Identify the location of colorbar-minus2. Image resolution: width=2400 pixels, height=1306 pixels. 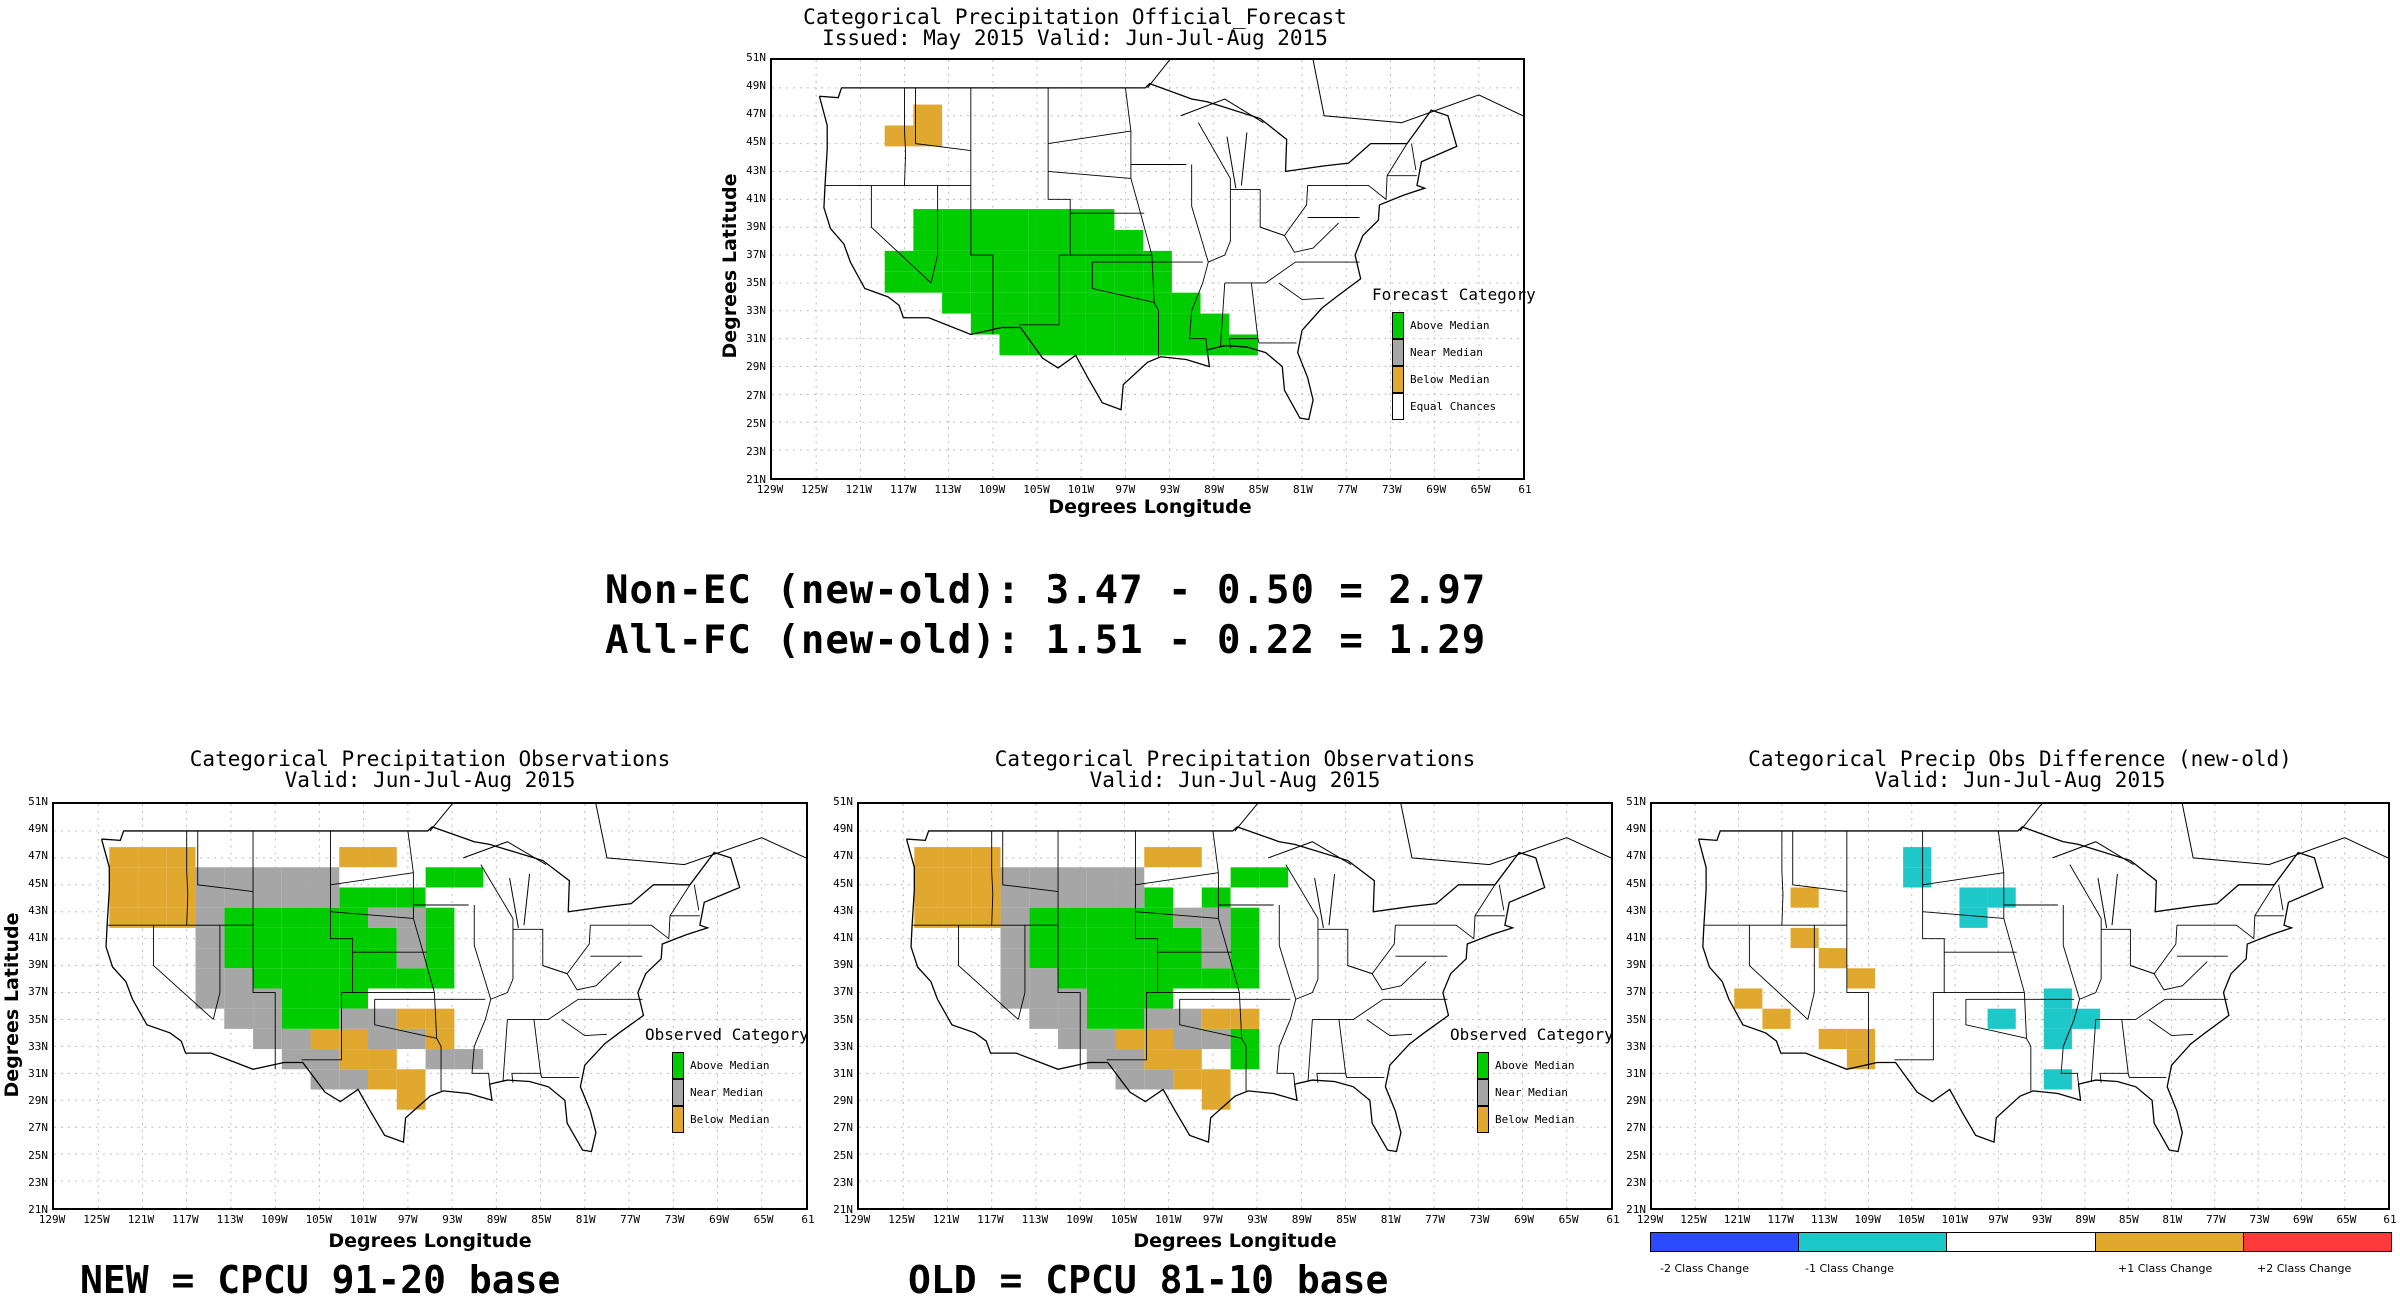
(1725, 1242).